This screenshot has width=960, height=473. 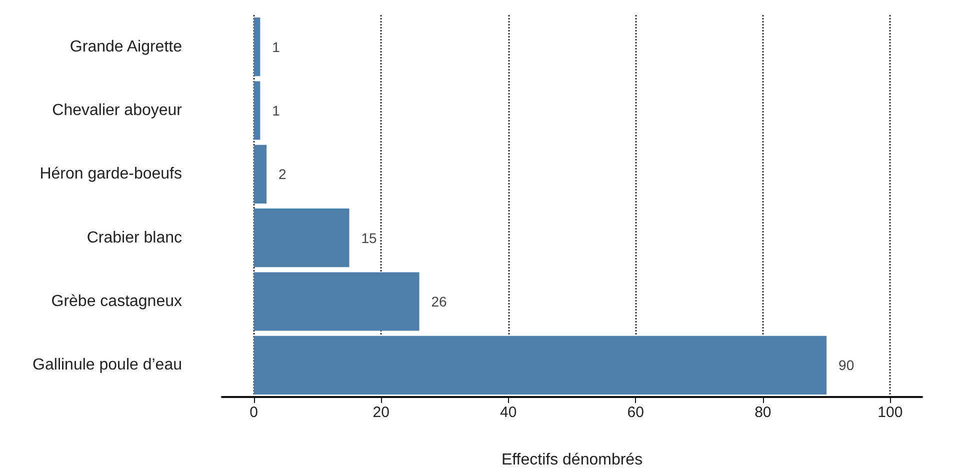 I want to click on x-tick-label: 20, so click(x=381, y=412).